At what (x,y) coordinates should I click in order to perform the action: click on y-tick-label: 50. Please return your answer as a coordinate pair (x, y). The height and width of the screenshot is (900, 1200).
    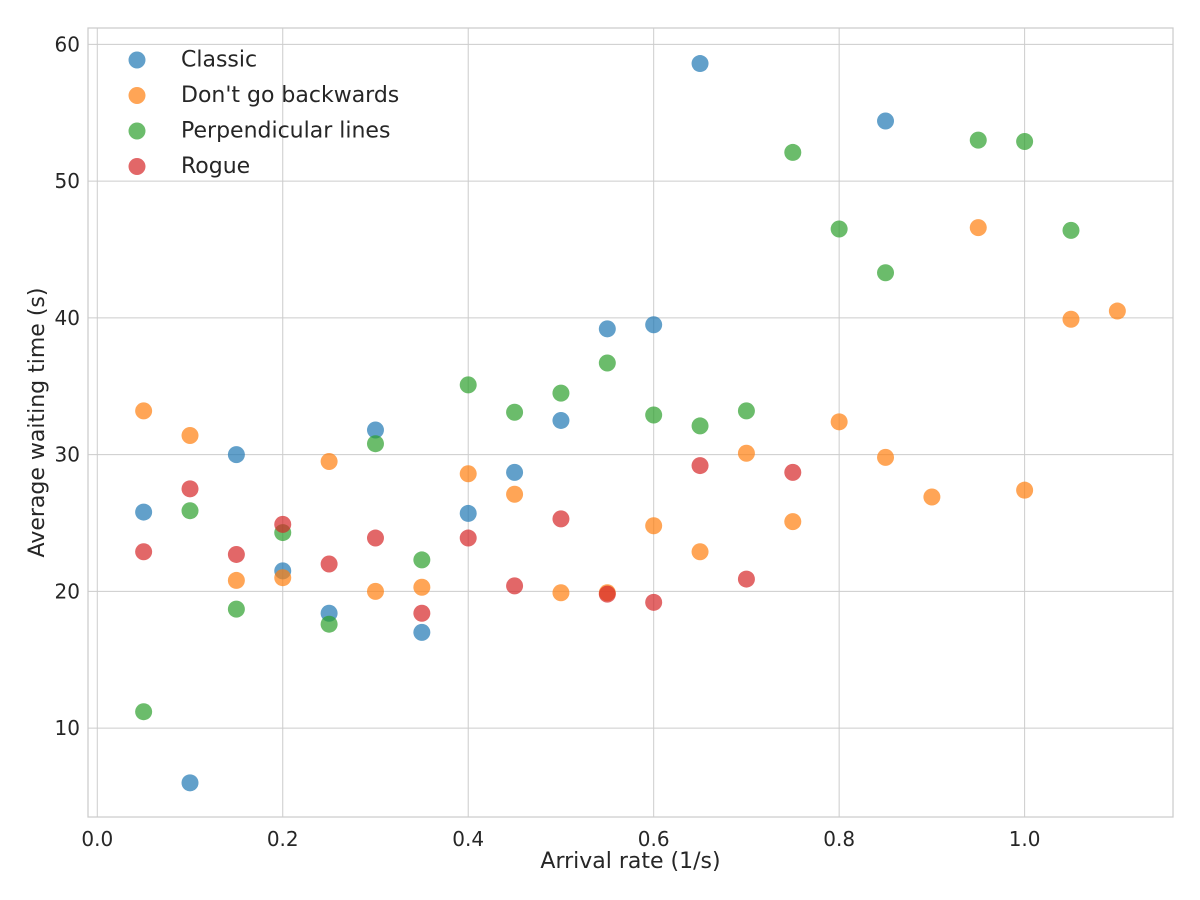
    Looking at the image, I should click on (67, 181).